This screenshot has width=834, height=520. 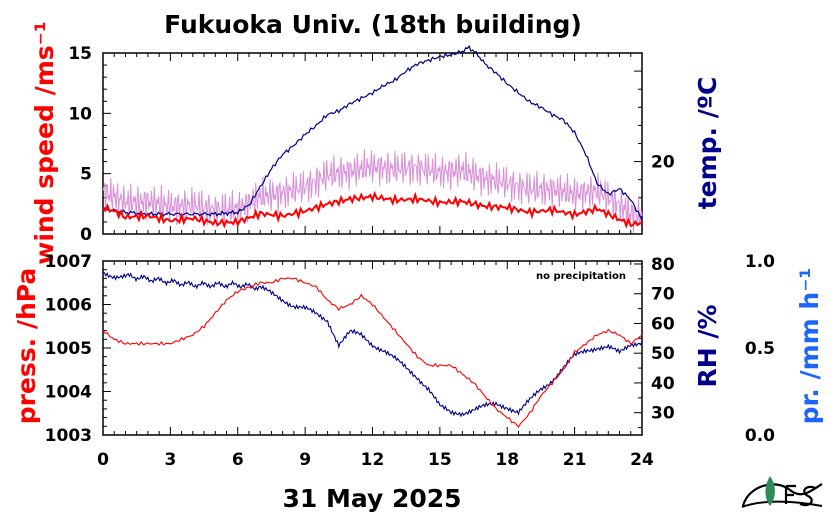 What do you see at coordinates (707, 345) in the screenshot?
I see `humidity-axis-label: RH /%` at bounding box center [707, 345].